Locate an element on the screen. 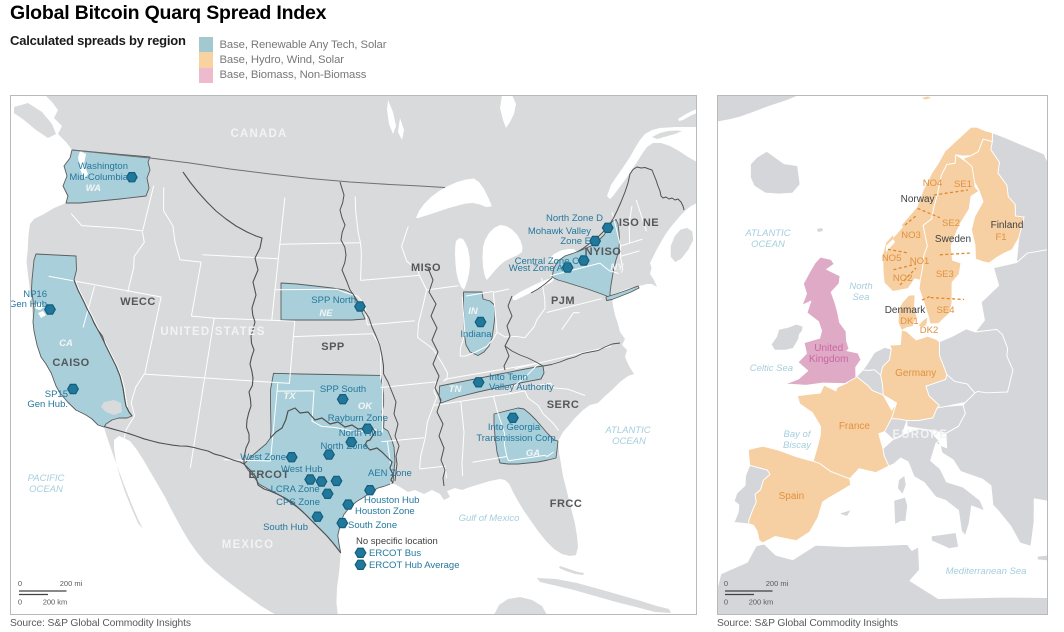  svg-text: Sea is located at coordinates (861, 297).